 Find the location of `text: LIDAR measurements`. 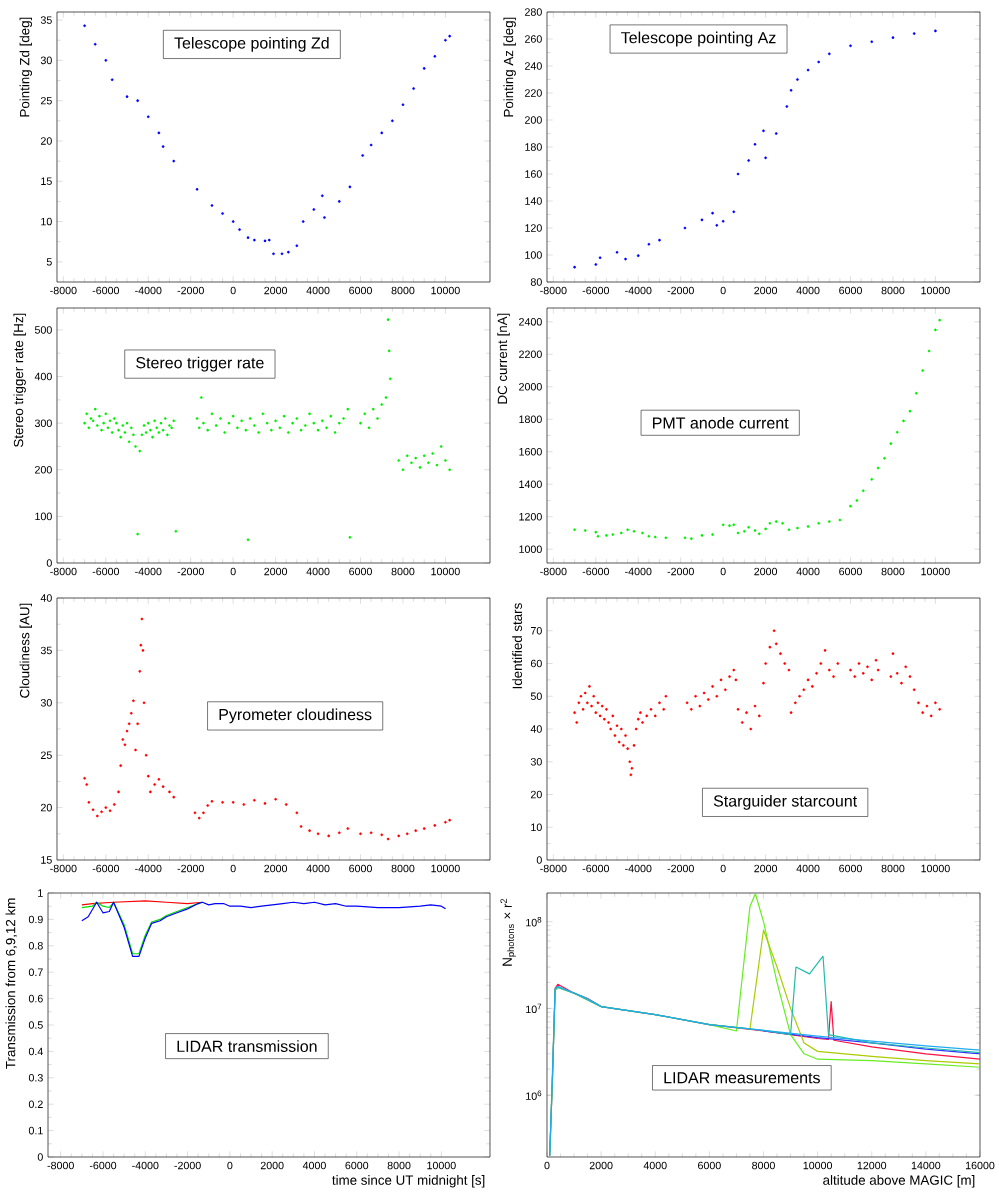

text: LIDAR measurements is located at coordinates (742, 1078).